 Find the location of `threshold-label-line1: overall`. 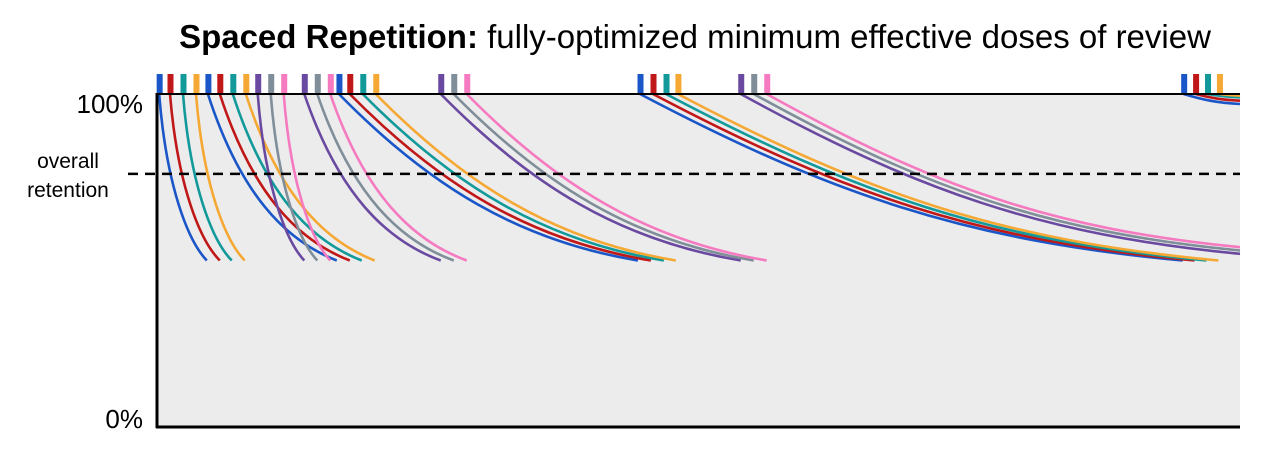

threshold-label-line1: overall is located at coordinates (68, 161).